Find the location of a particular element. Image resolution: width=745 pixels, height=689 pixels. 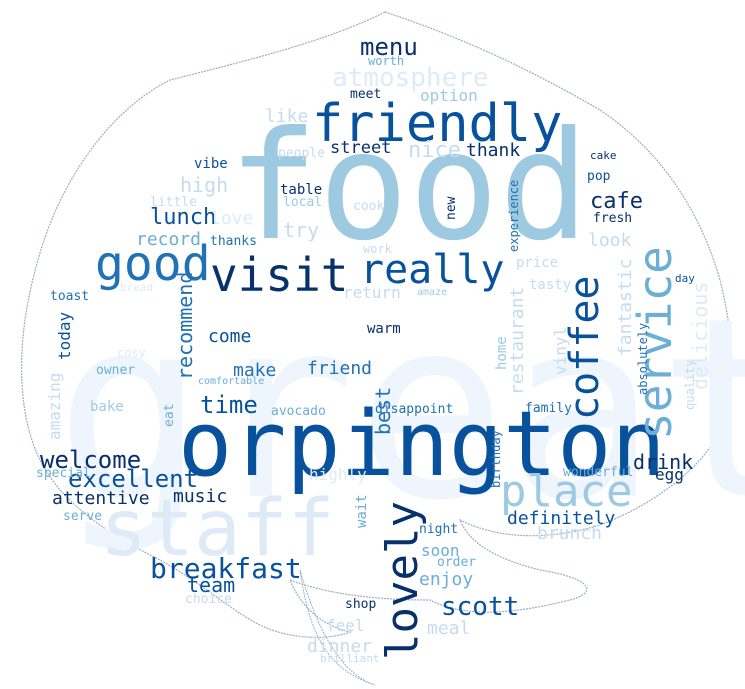

word-table: table is located at coordinates (301, 190).